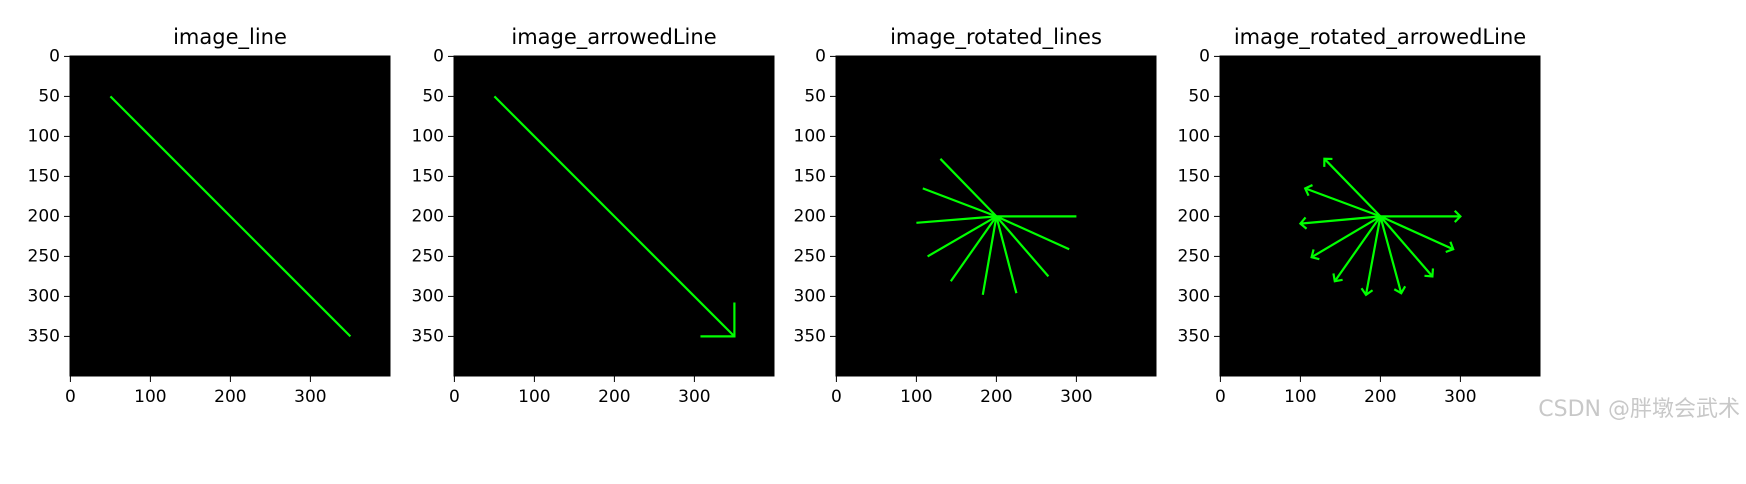  Describe the element at coordinates (613, 37) in the screenshot. I see `subplot-title: image_arrowedLine` at that location.